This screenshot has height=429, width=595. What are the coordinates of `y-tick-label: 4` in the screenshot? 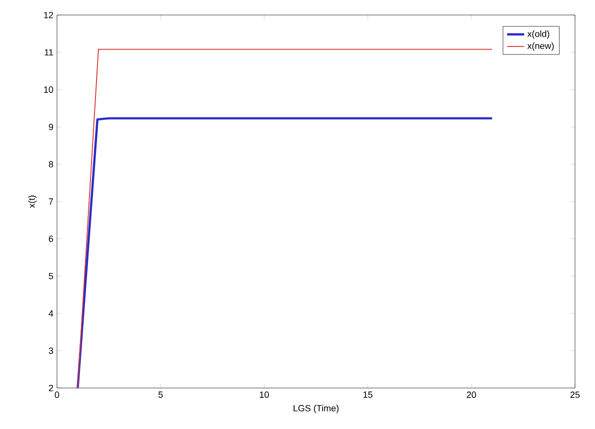 It's located at (51, 313).